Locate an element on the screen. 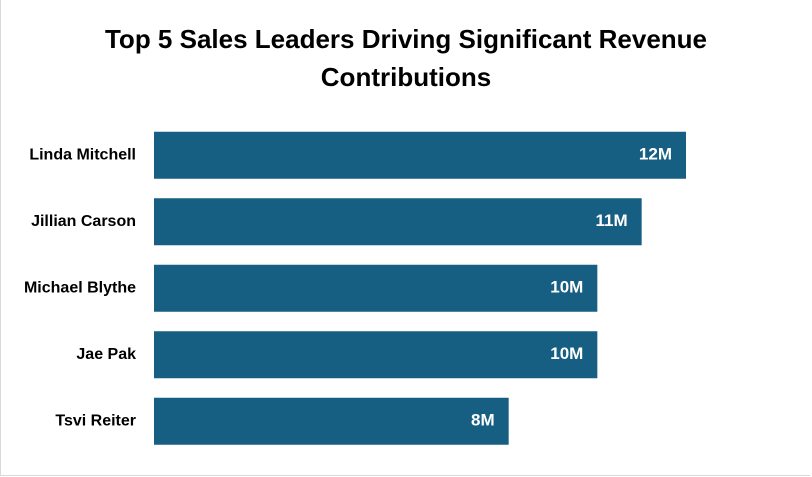 This screenshot has width=812, height=477. y-tick-label: Jae Pak is located at coordinates (106, 354).